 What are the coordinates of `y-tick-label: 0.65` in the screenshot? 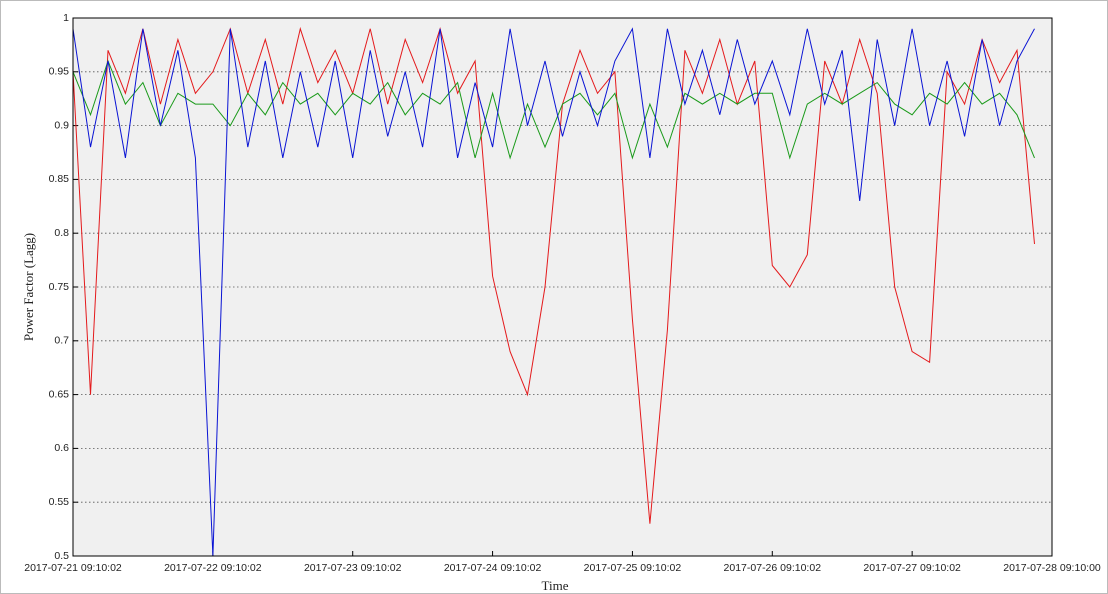 It's located at (59, 394).